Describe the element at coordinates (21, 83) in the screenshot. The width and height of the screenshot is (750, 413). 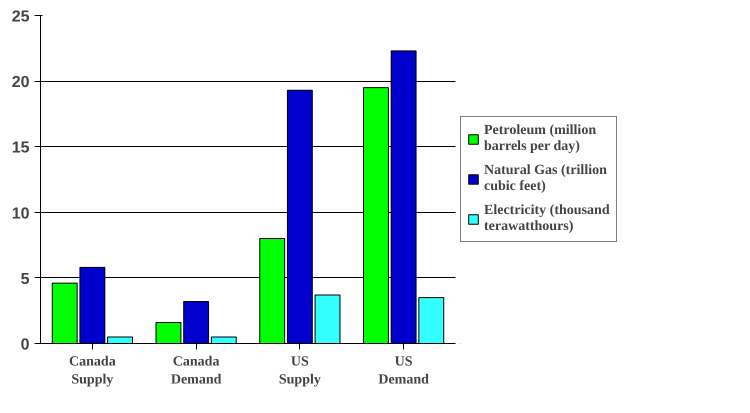
I see `y-tick-label: 20` at that location.